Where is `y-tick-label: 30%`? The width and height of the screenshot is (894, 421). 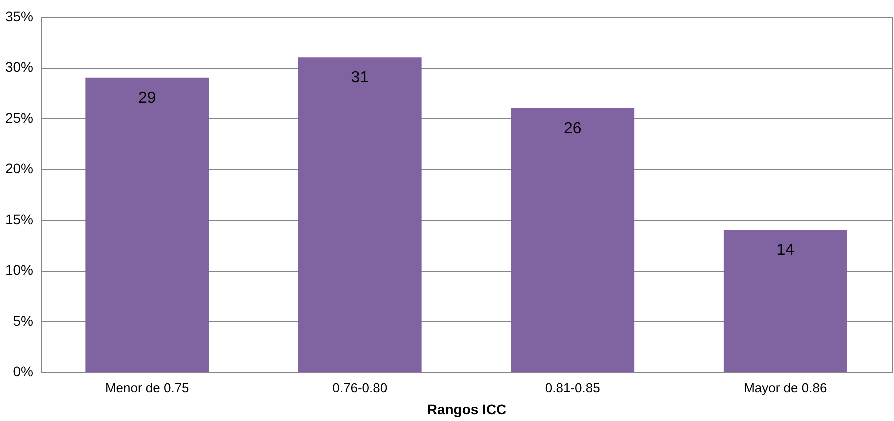
y-tick-label: 30% is located at coordinates (19, 67).